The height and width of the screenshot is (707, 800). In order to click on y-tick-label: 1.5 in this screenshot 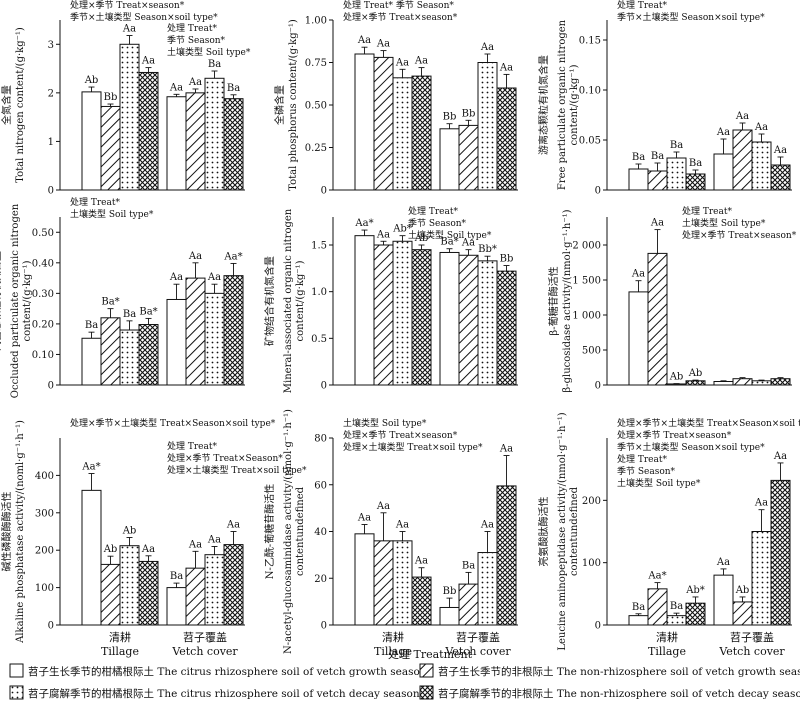, I will do `click(319, 246)`.